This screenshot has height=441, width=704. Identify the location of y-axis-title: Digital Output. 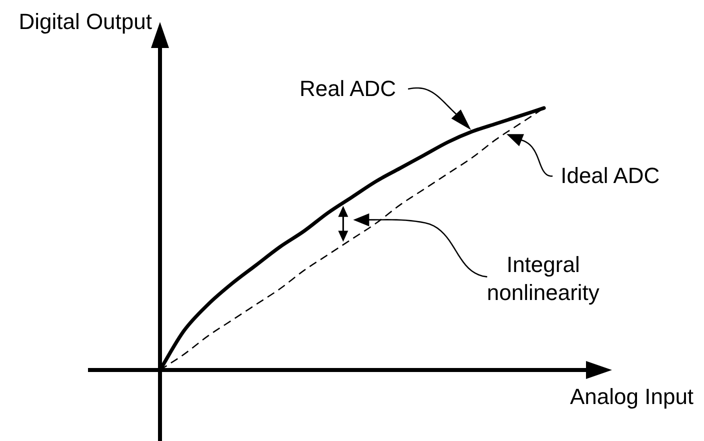
(85, 21).